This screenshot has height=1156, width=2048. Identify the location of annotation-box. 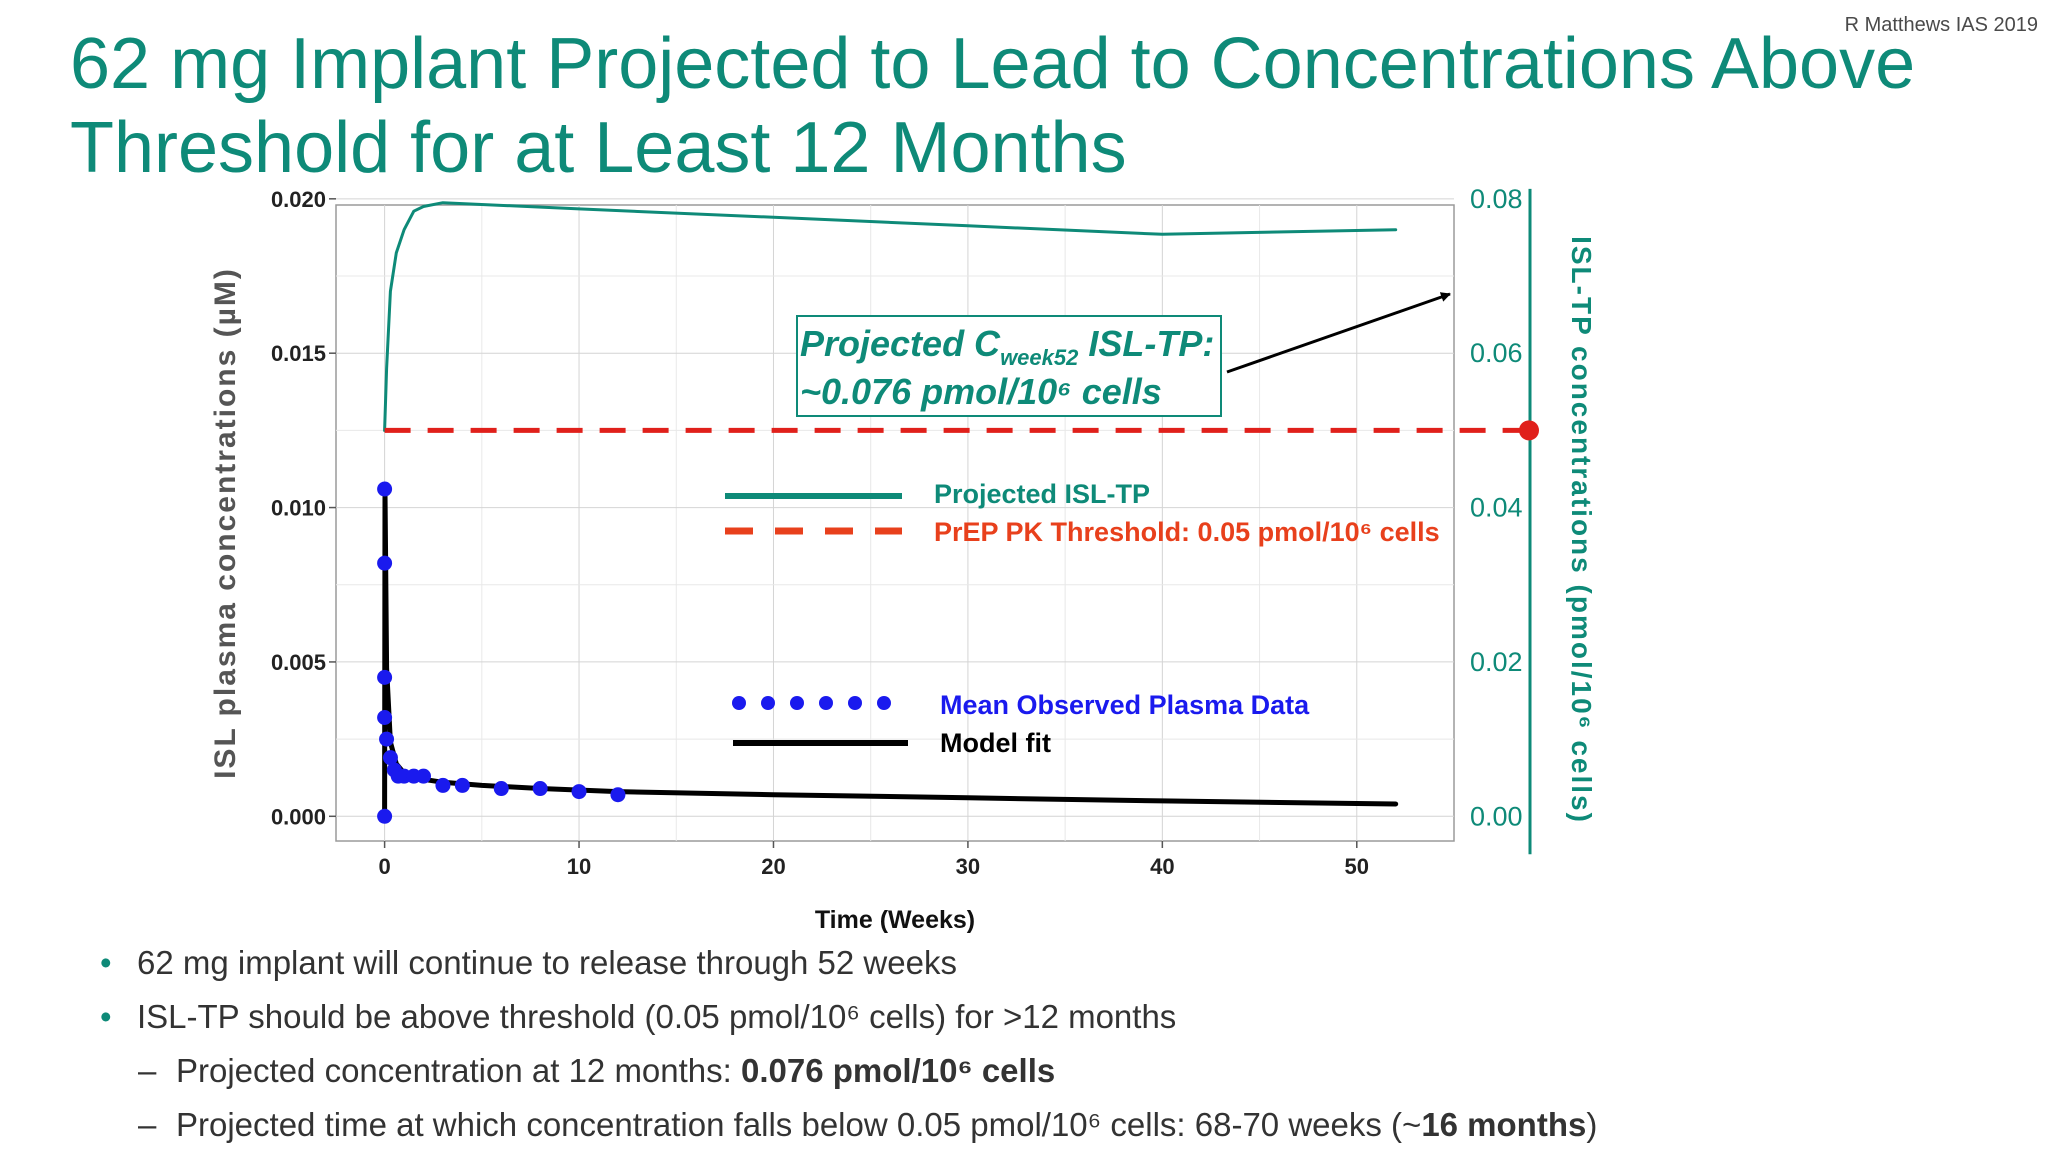
(1009, 366).